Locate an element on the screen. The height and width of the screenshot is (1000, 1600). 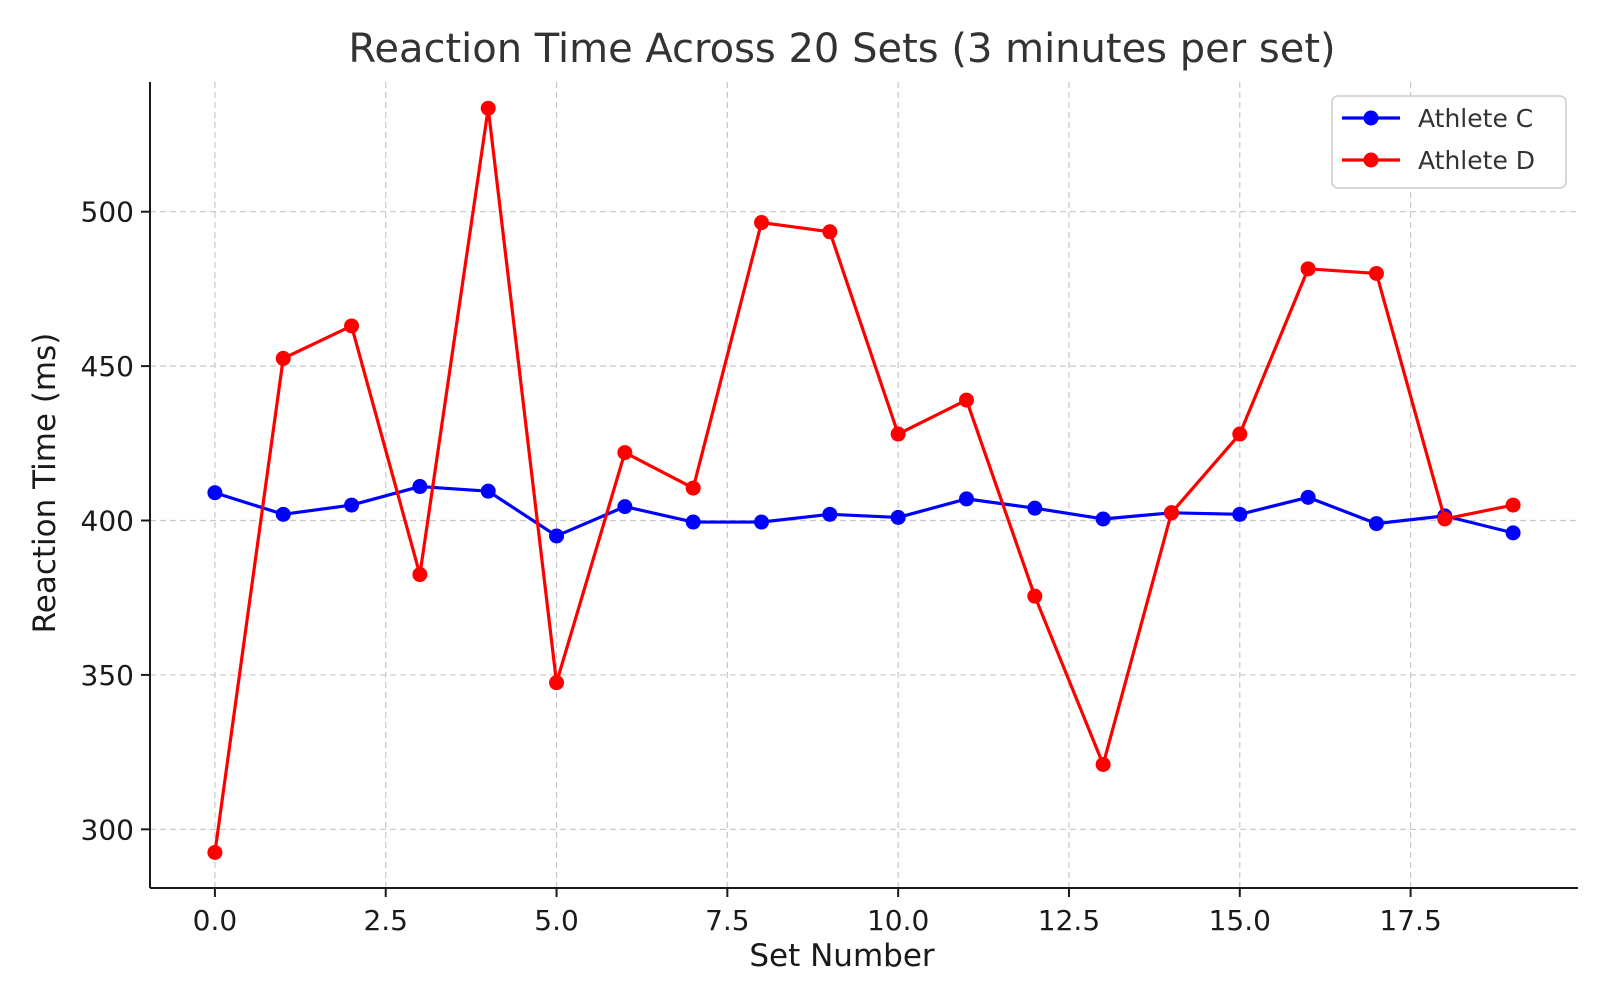
x-tick-label: 17.5 is located at coordinates (1410, 920).